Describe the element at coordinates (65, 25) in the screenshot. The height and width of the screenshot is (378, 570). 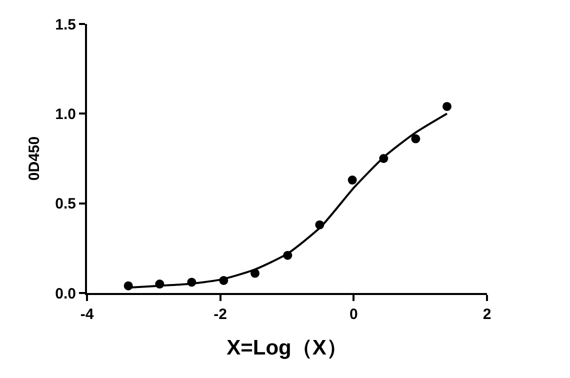
I see `y-tick-label: 1.5` at that location.